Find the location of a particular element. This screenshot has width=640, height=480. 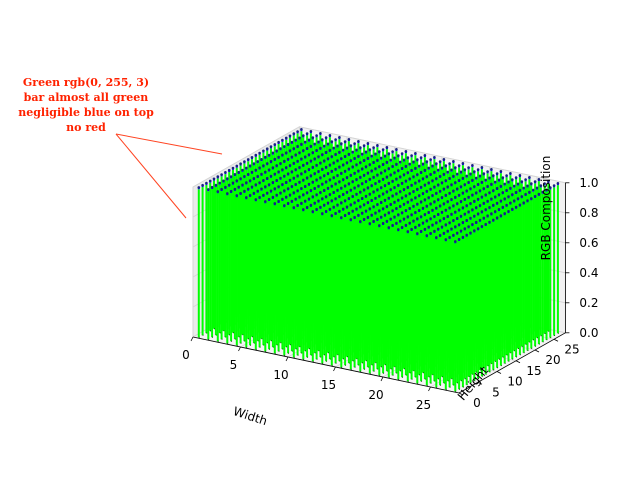

z-gridline-back is located at coordinates (432, 155).